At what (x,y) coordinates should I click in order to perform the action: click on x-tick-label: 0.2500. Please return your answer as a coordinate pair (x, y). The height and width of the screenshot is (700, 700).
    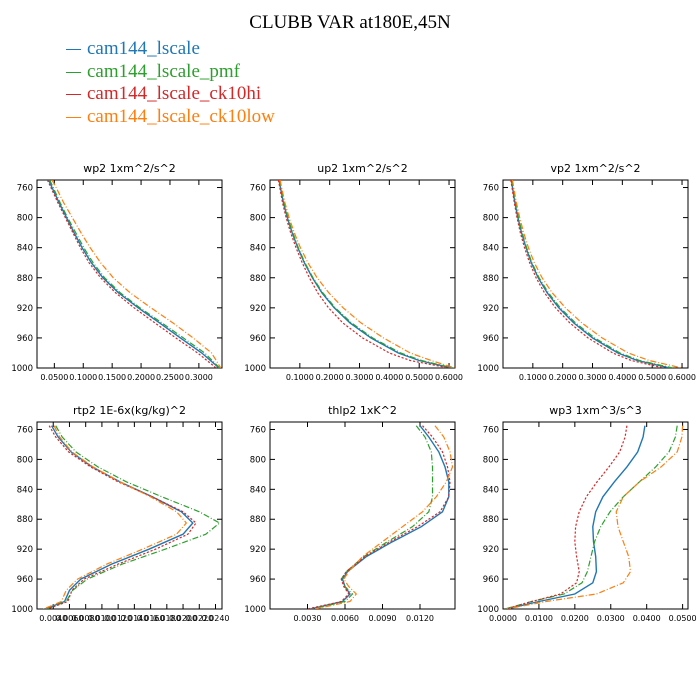
    Looking at the image, I should click on (170, 377).